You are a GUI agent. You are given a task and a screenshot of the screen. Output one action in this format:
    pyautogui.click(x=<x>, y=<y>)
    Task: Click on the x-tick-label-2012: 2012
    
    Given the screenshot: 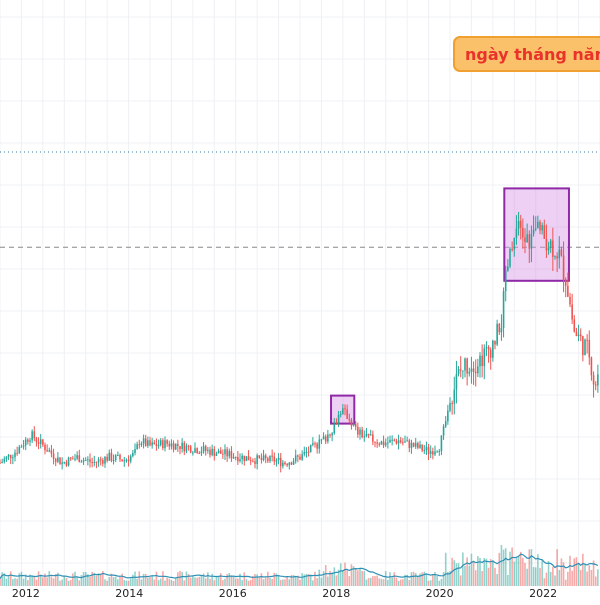 What is the action you would take?
    pyautogui.click(x=25, y=593)
    